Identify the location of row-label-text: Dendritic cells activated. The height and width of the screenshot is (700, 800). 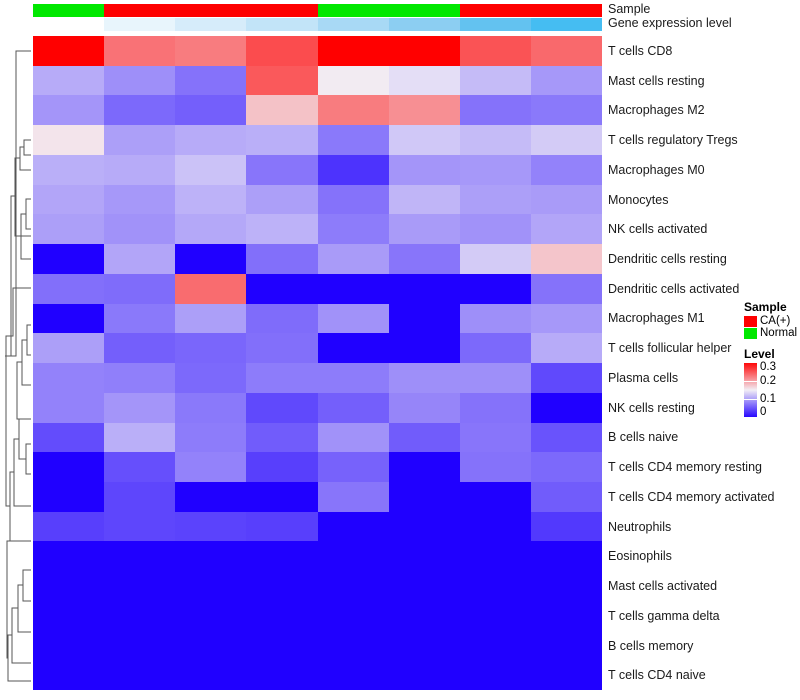
(674, 288).